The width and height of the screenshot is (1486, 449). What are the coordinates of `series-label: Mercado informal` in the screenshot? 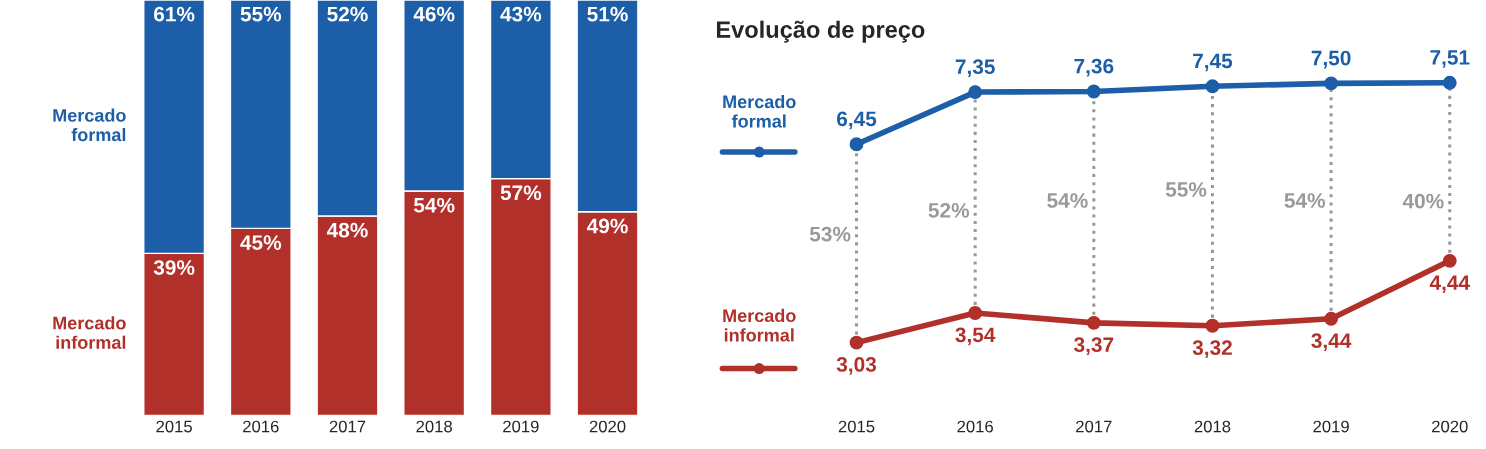 It's located at (89, 332).